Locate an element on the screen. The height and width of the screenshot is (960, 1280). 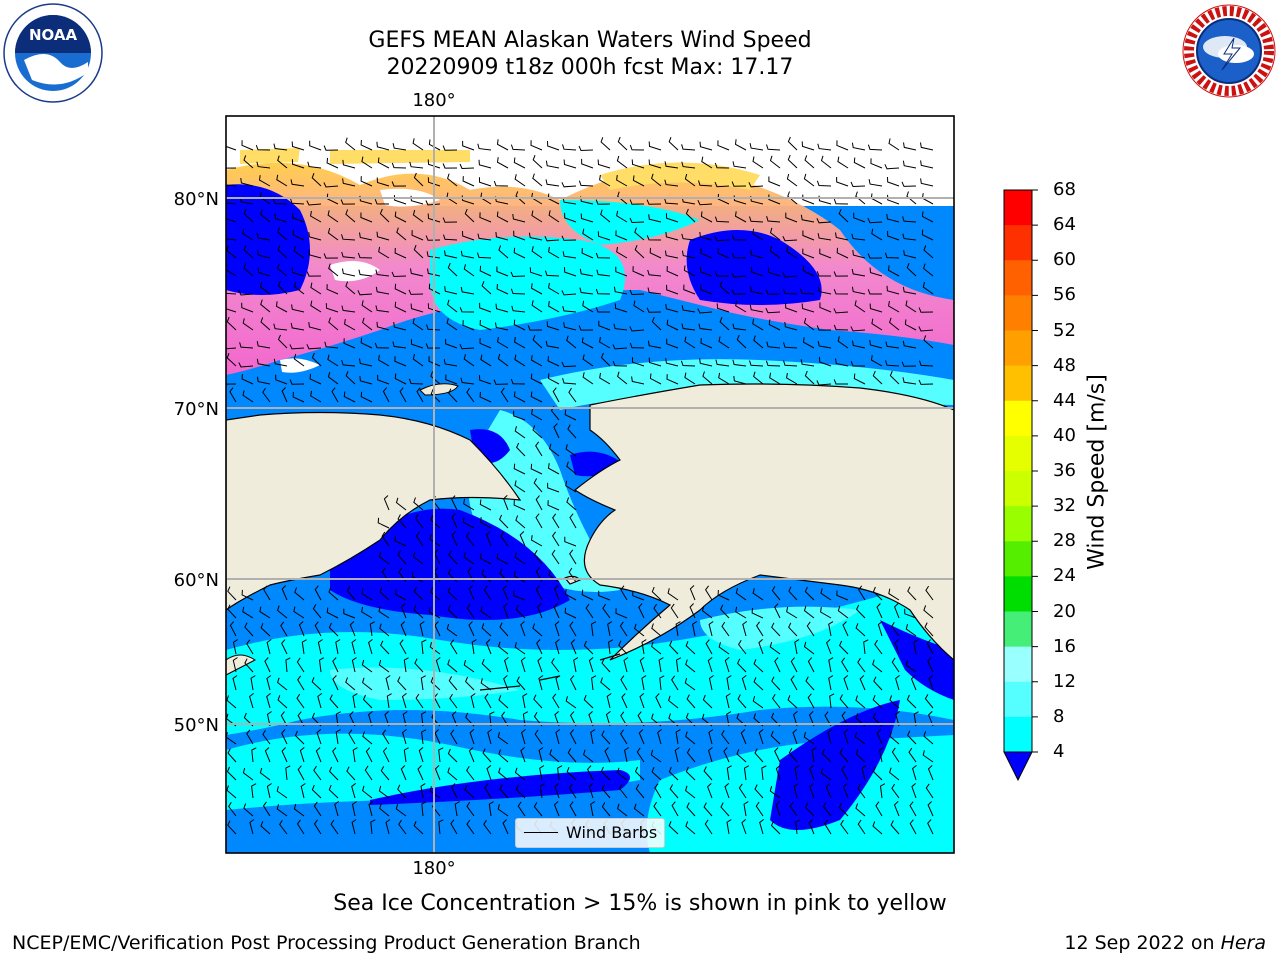
land-aleutian-islands is located at coordinates (550, 633).